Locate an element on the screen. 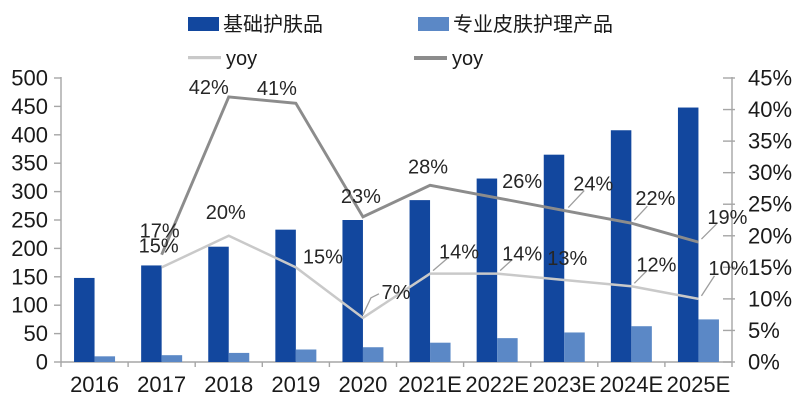  x-axis-category-label: 2021E is located at coordinates (430, 384).